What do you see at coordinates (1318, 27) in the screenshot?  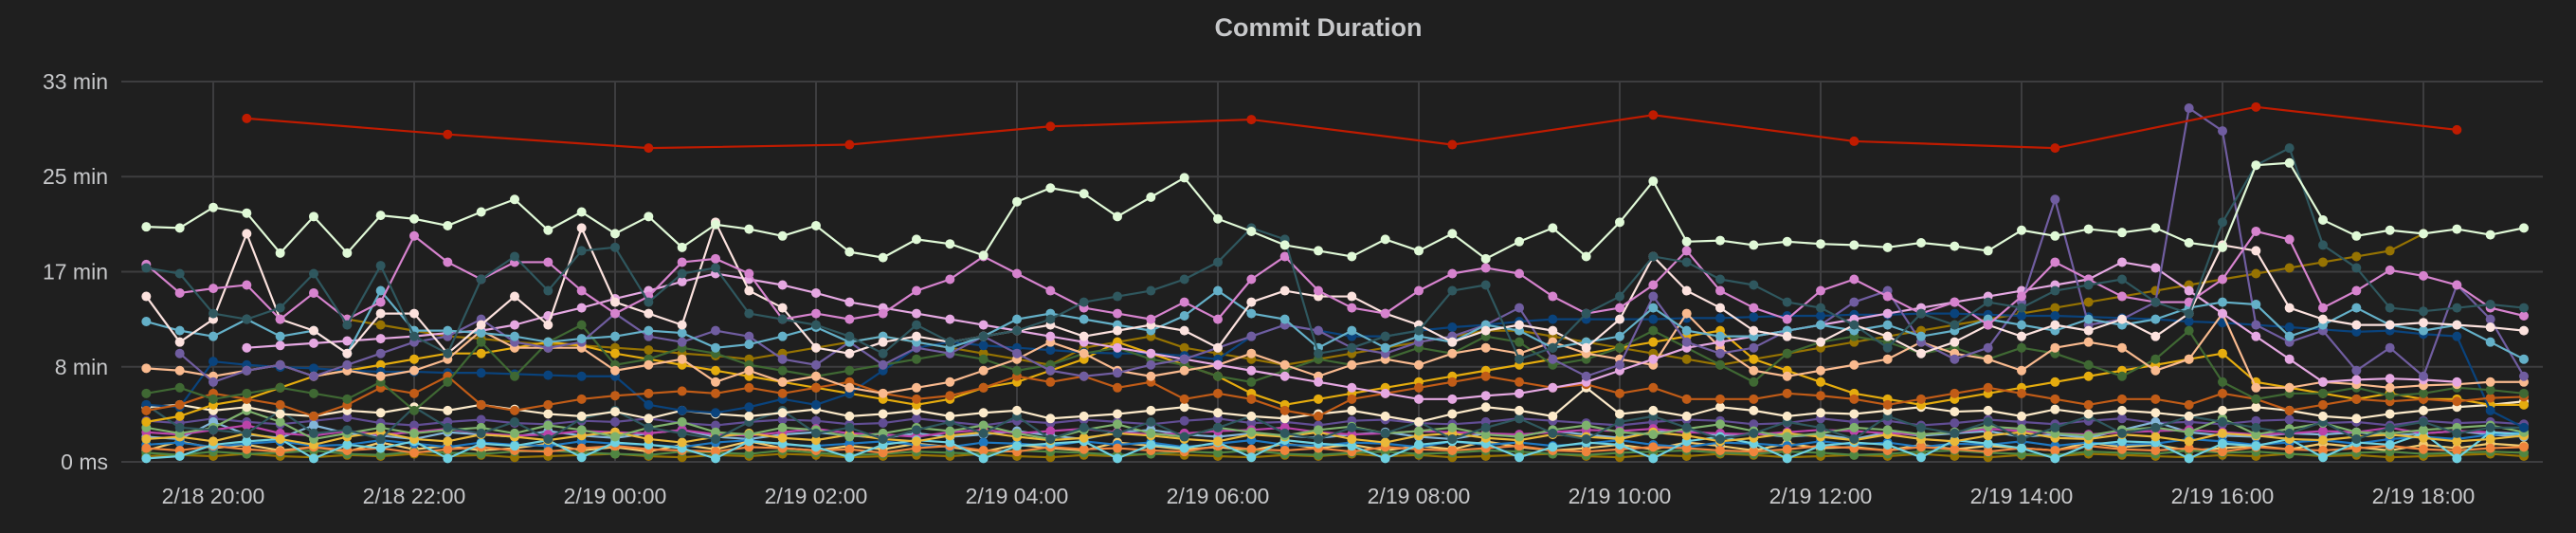 I see `panel-title: Commit Duration` at bounding box center [1318, 27].